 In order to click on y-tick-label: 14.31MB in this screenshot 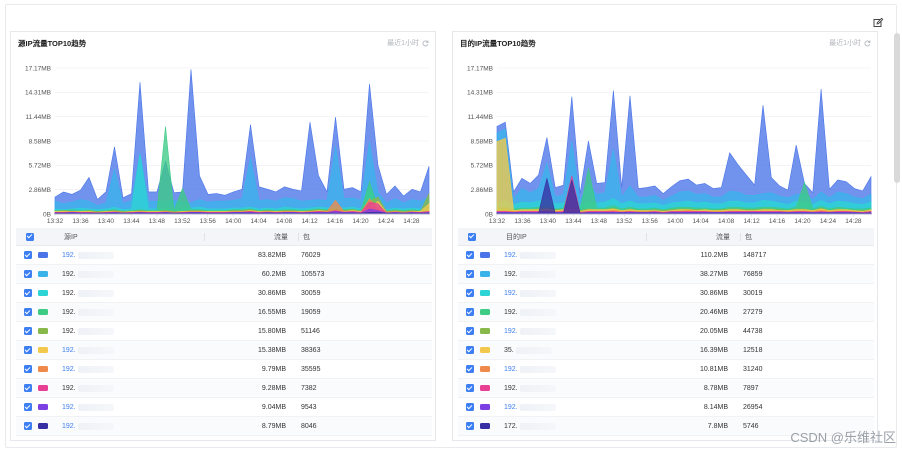, I will do `click(38, 93)`.